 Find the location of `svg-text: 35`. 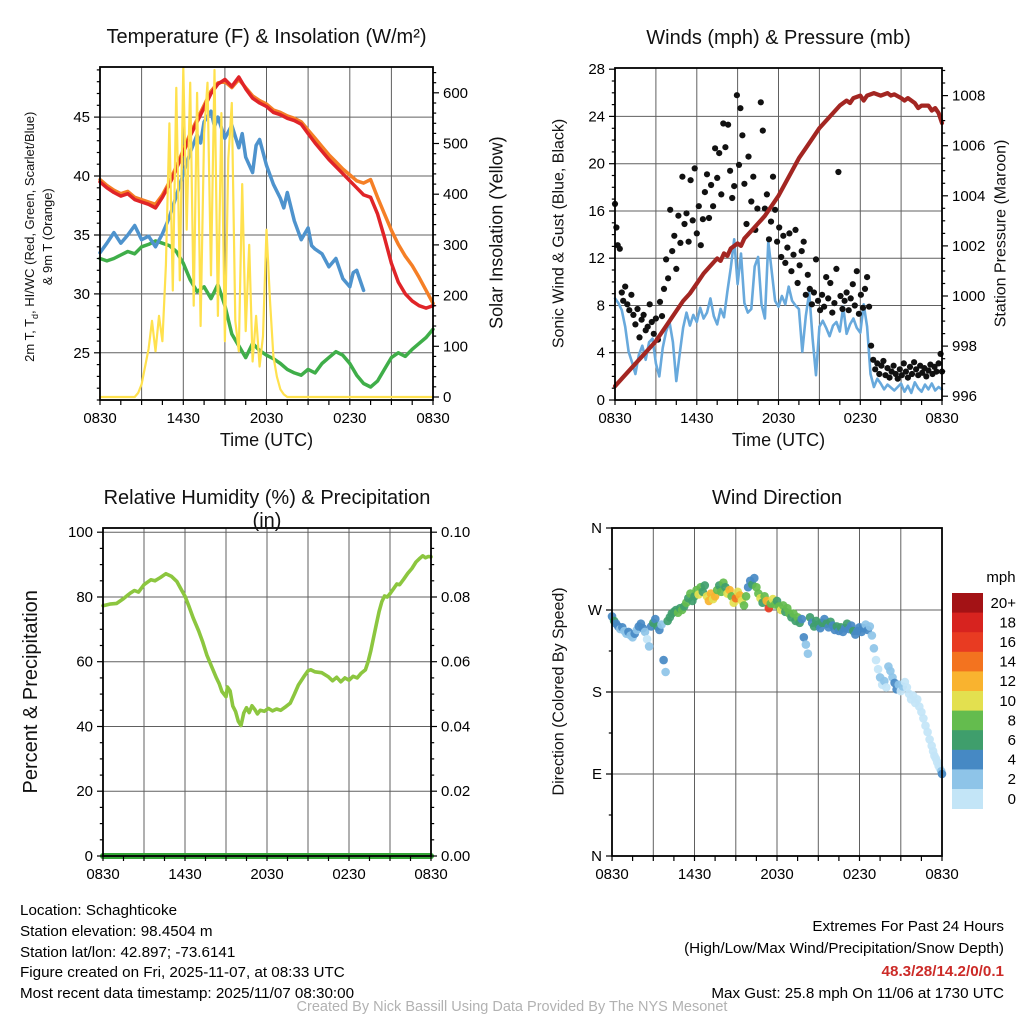

svg-text: 35 is located at coordinates (81, 235).